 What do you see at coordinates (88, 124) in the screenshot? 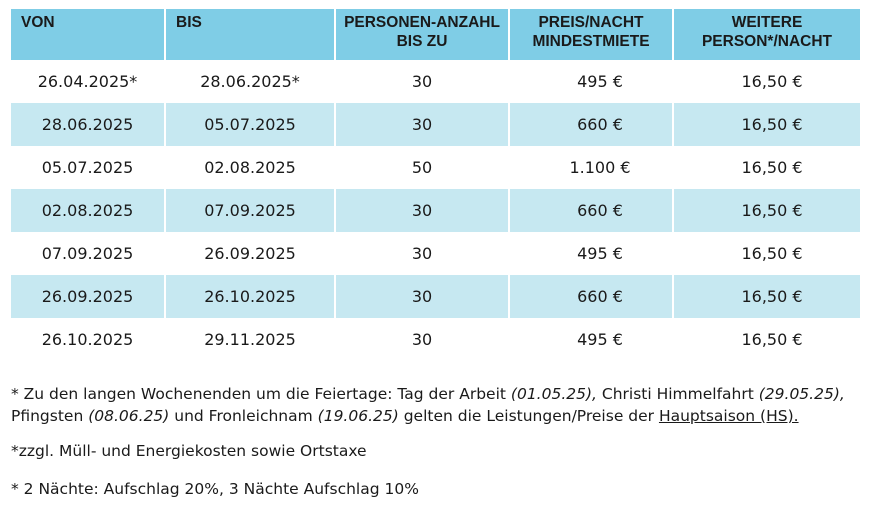
I see `cell-von: 28.06.2025` at bounding box center [88, 124].